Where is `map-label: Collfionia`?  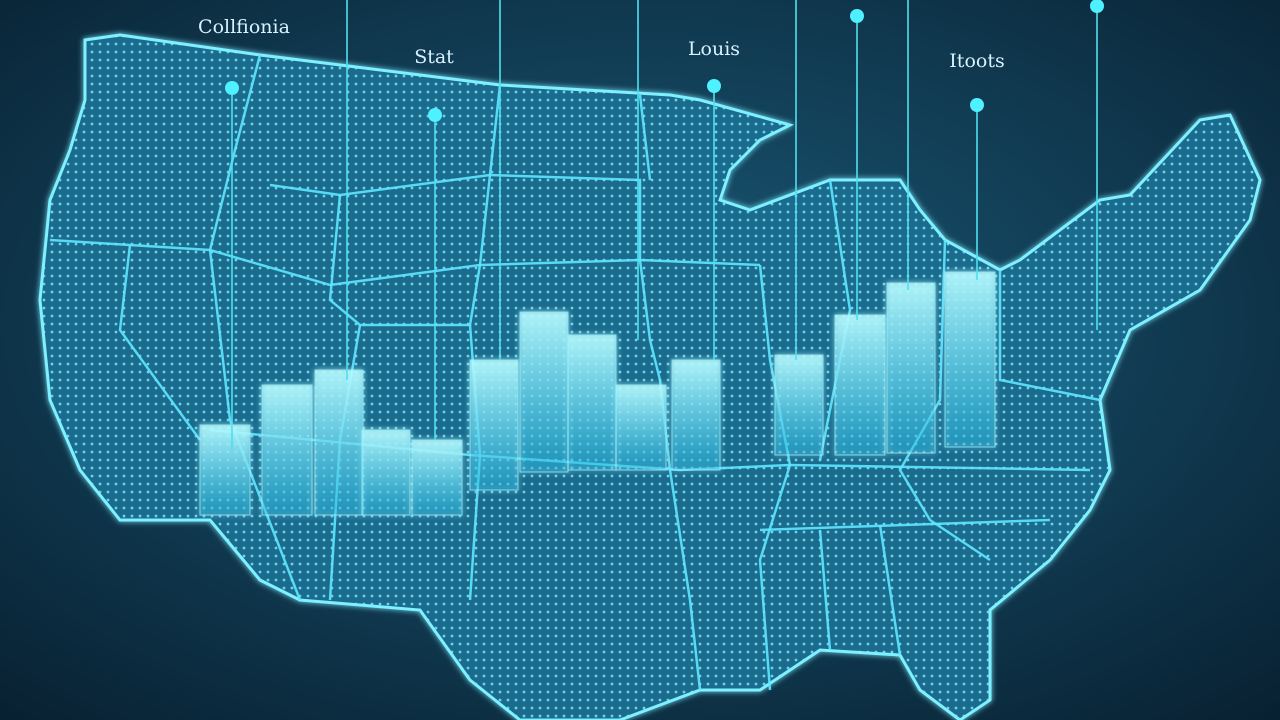 map-label: Collfionia is located at coordinates (244, 27).